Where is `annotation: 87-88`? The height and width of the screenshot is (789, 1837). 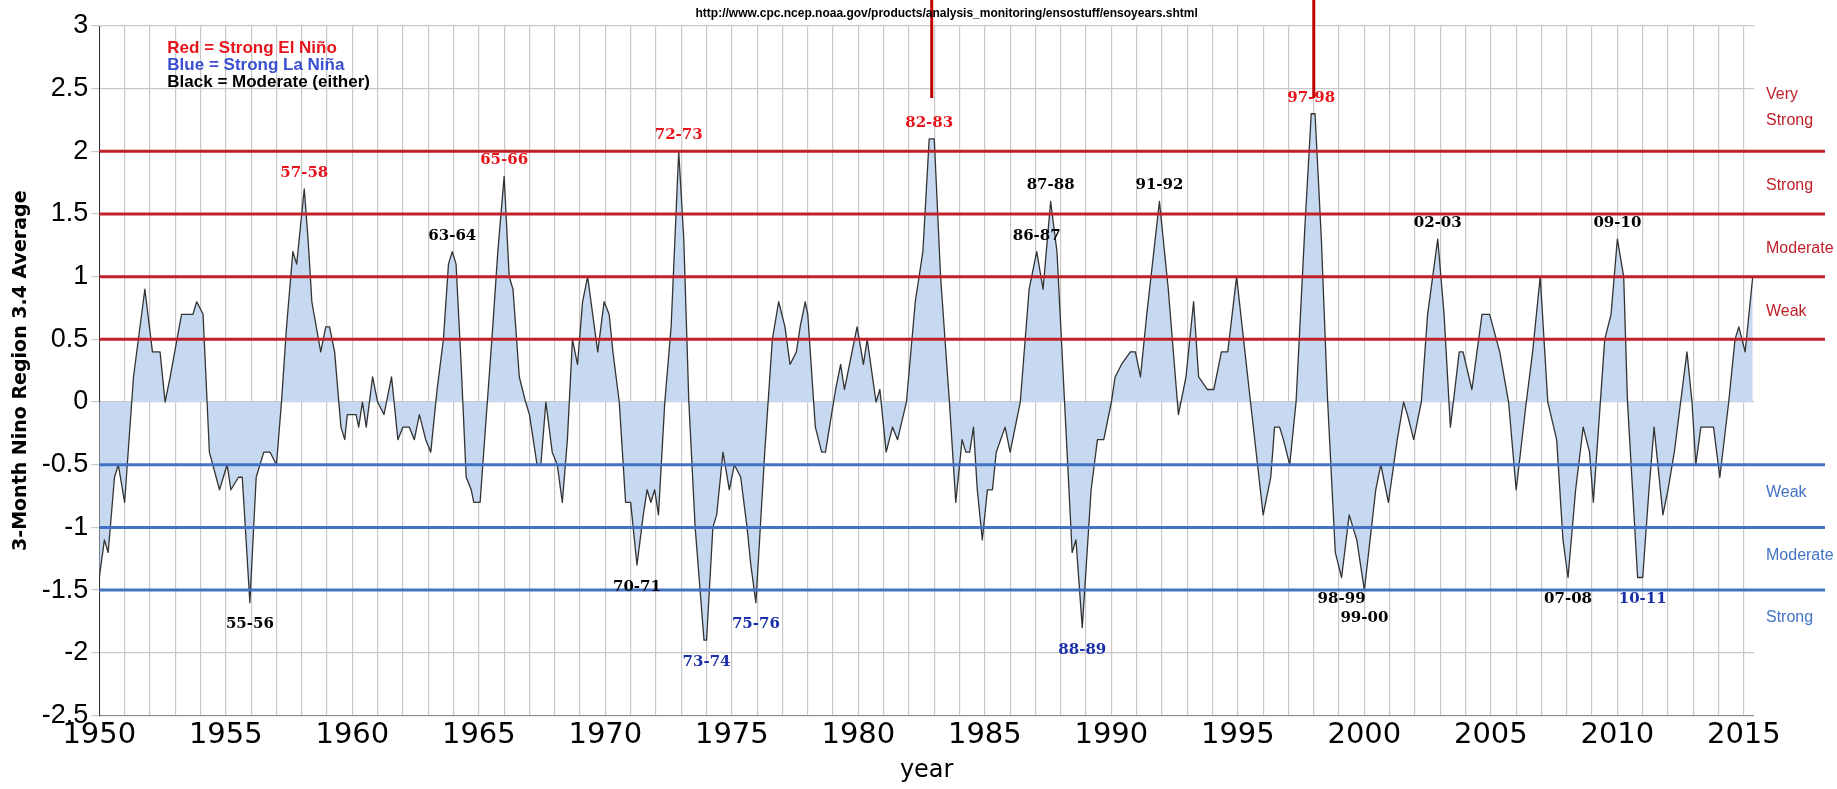
annotation: 87-88 is located at coordinates (1050, 184).